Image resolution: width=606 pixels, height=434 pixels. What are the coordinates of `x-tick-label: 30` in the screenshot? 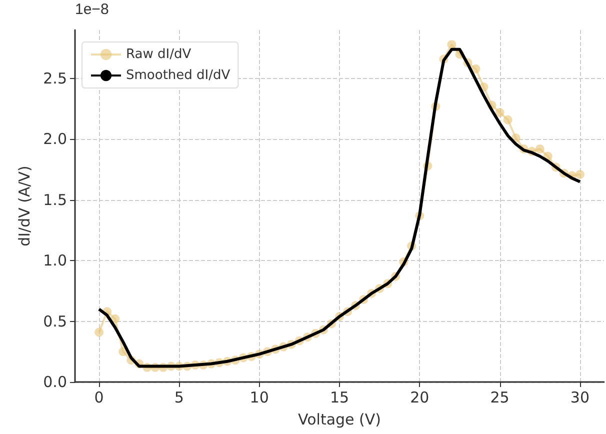 It's located at (580, 397).